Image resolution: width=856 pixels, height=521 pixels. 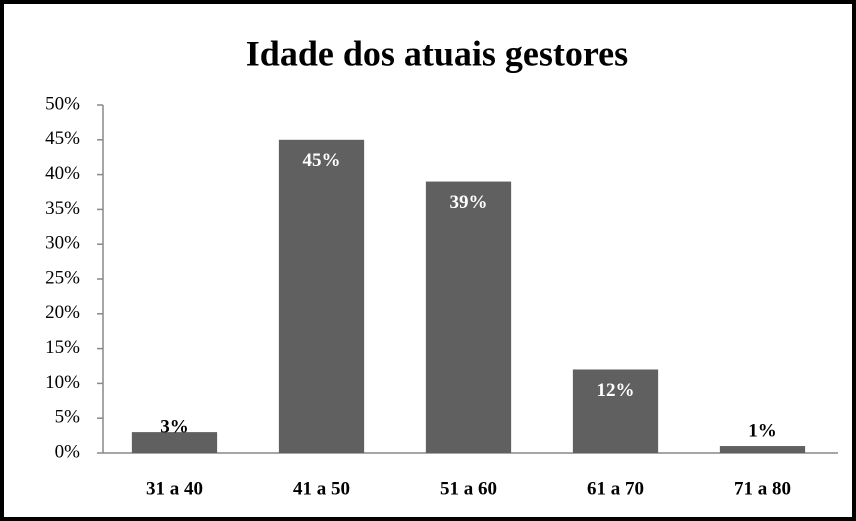 I want to click on x-tick-label: 51 a 60, so click(x=468, y=488).